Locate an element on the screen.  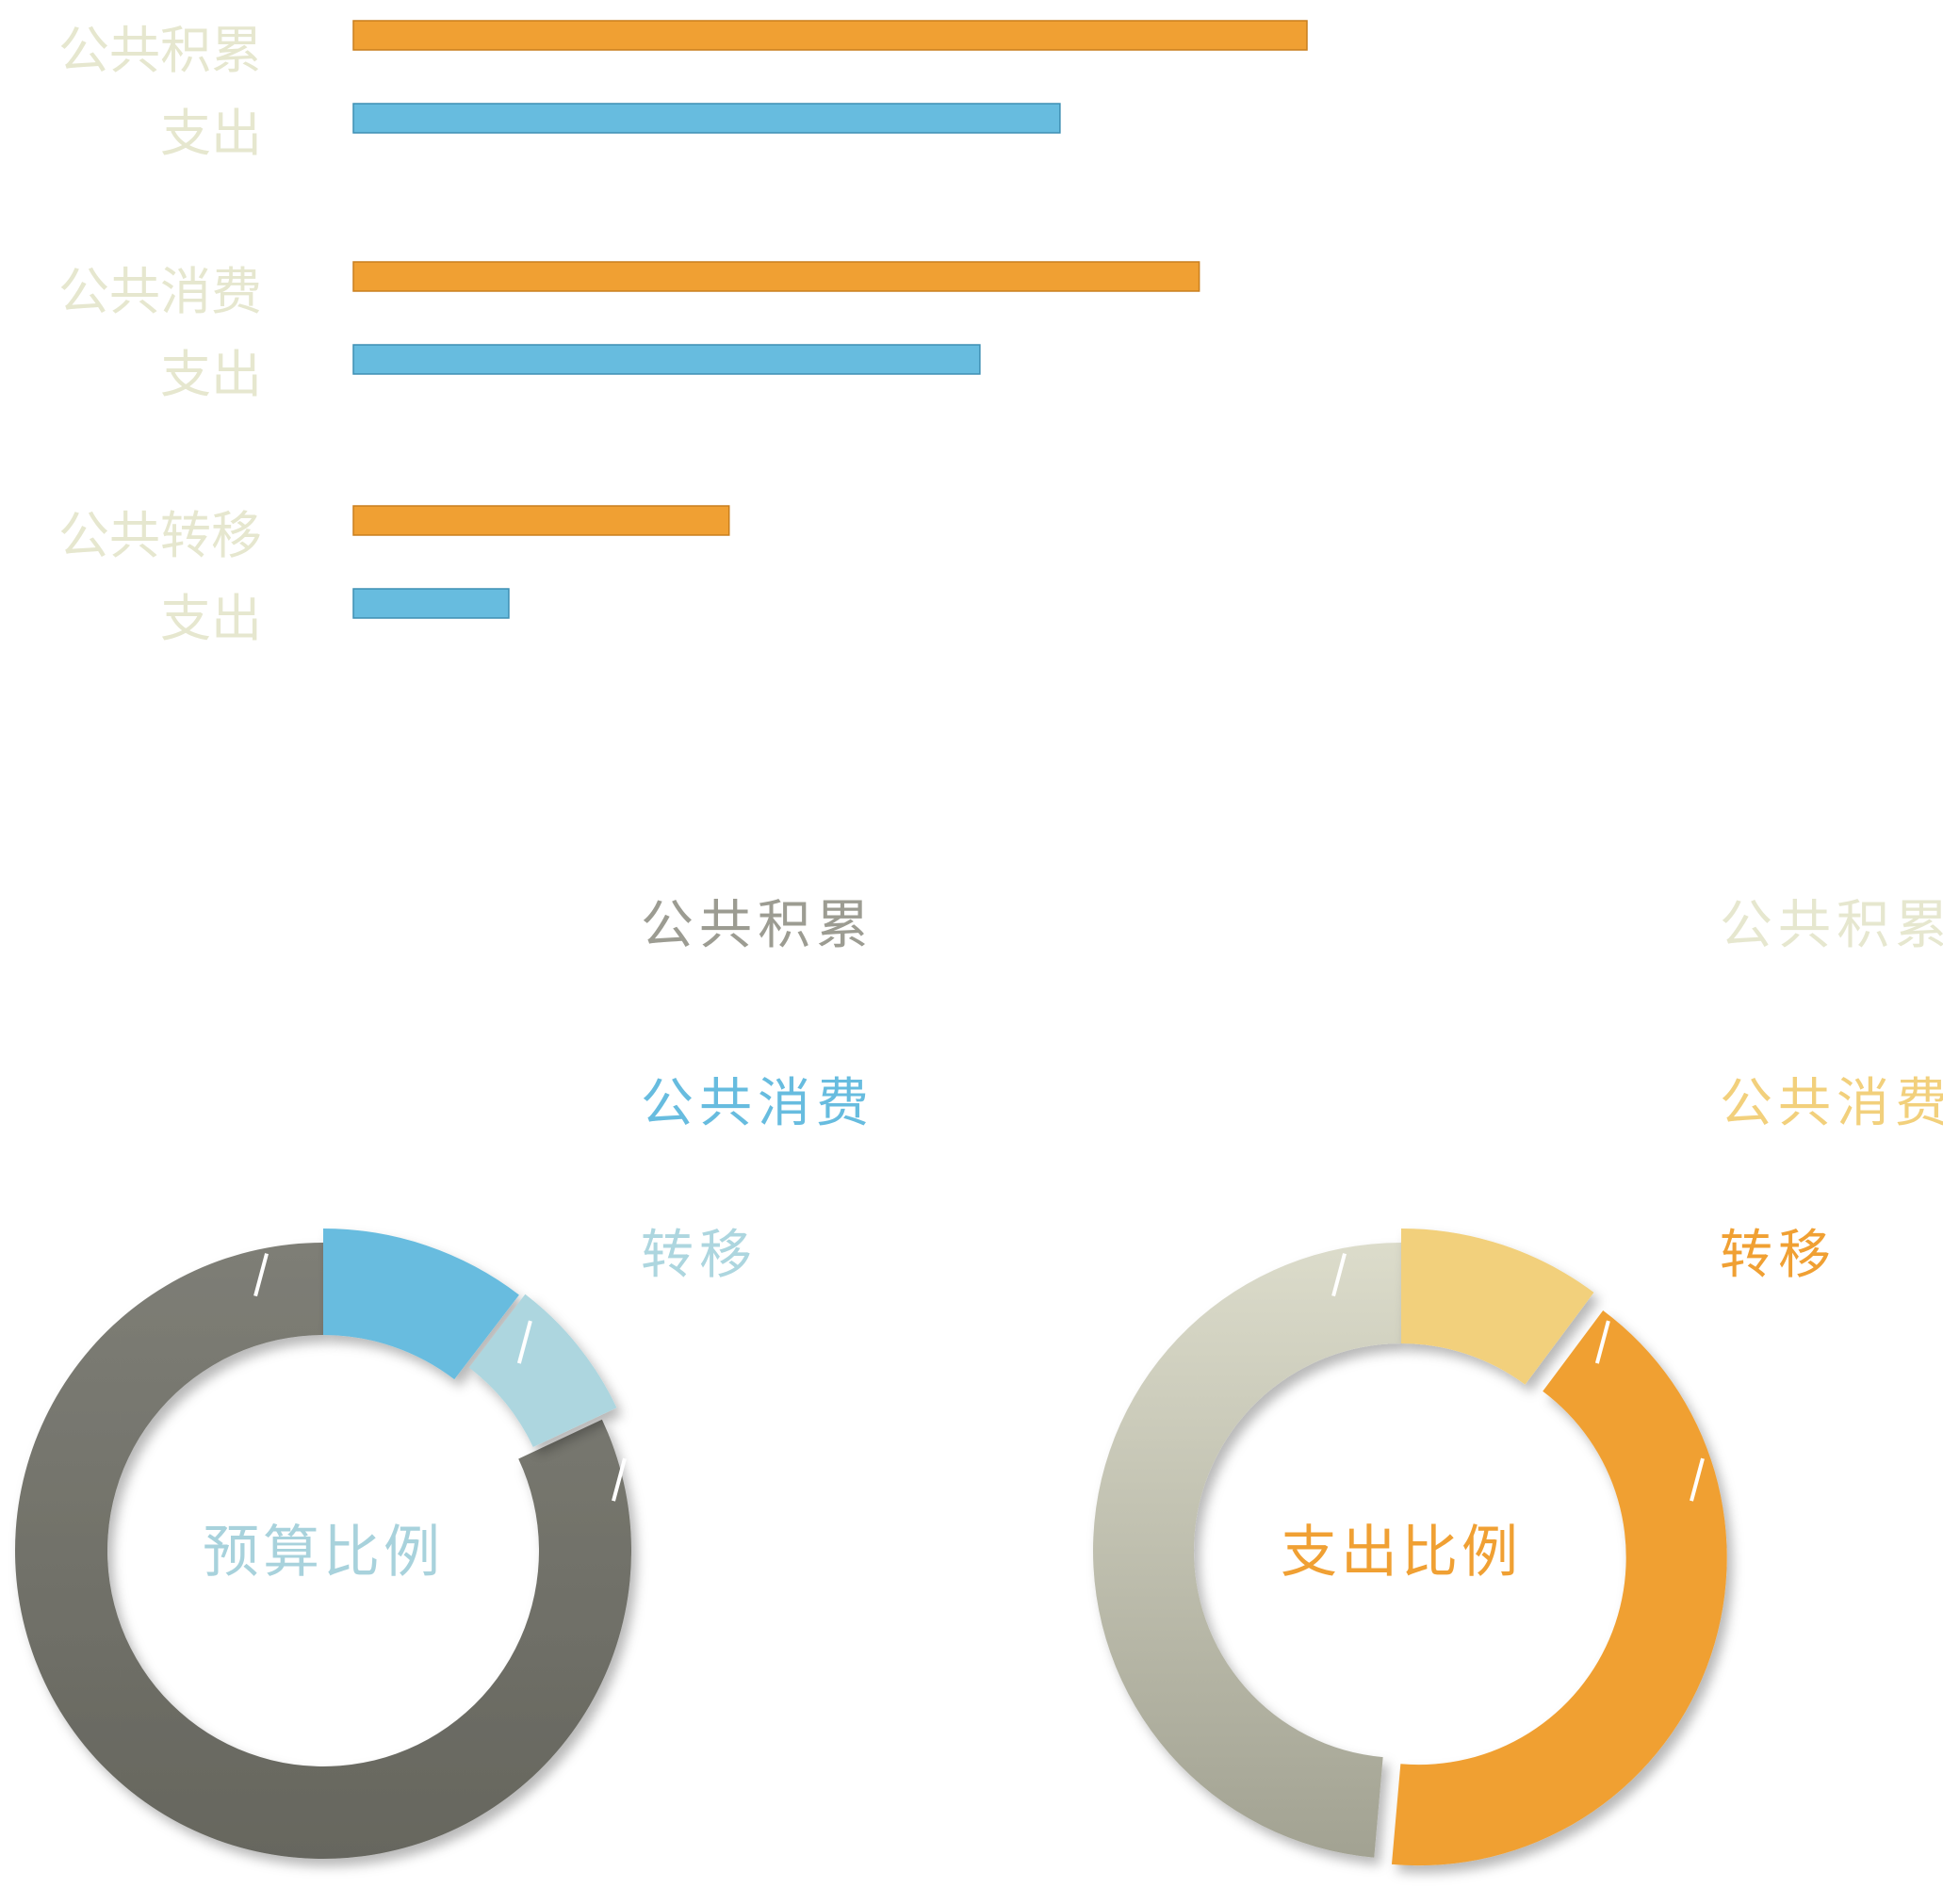
bar-category-label: 公共转移 is located at coordinates (160, 535).